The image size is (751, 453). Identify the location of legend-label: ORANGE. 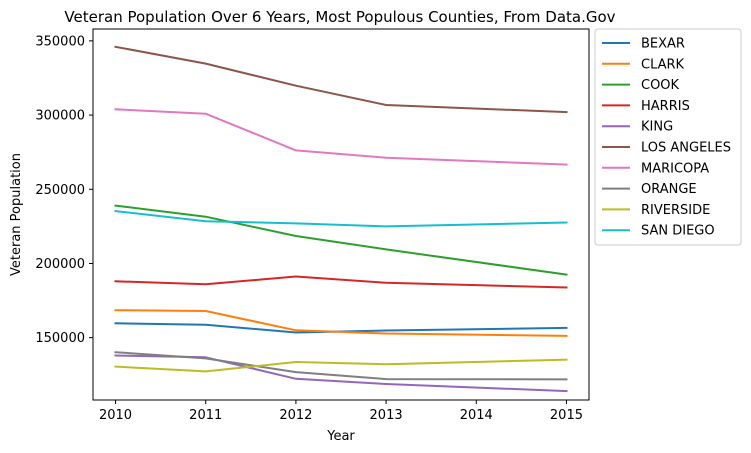
(669, 189).